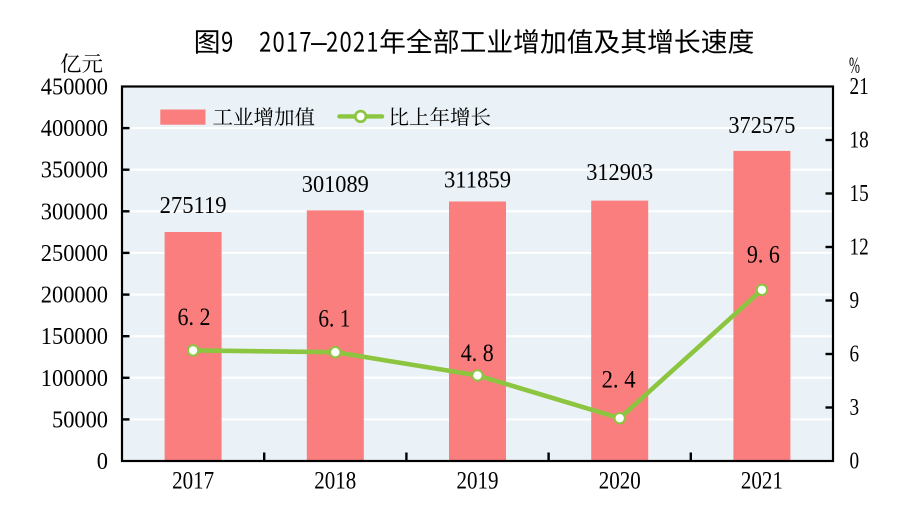  What do you see at coordinates (855, 354) in the screenshot?
I see `svg-text: 6` at bounding box center [855, 354].